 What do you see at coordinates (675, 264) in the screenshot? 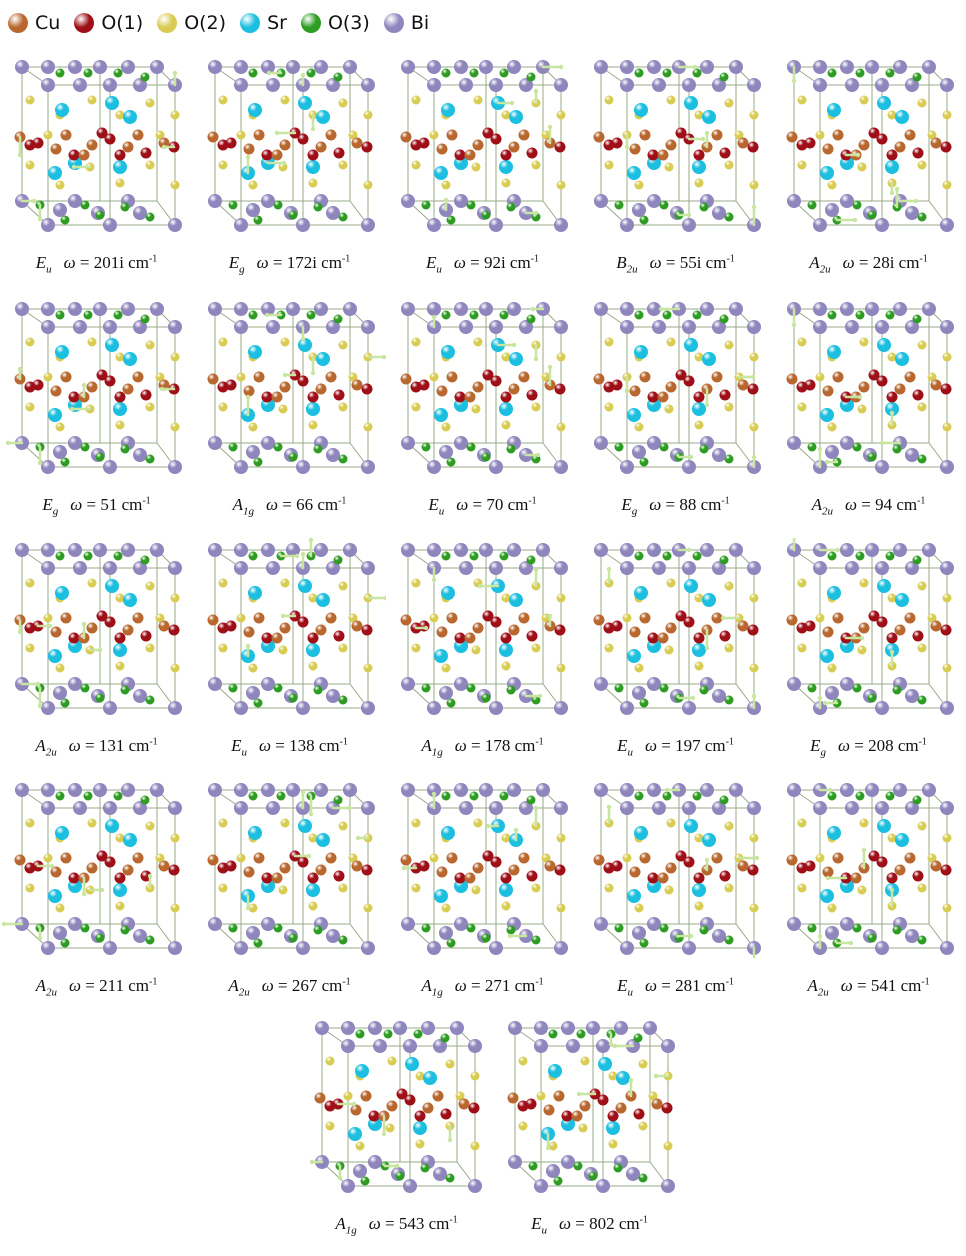
I see `mode-caption: B2u ω = 55i cm-1` at bounding box center [675, 264].